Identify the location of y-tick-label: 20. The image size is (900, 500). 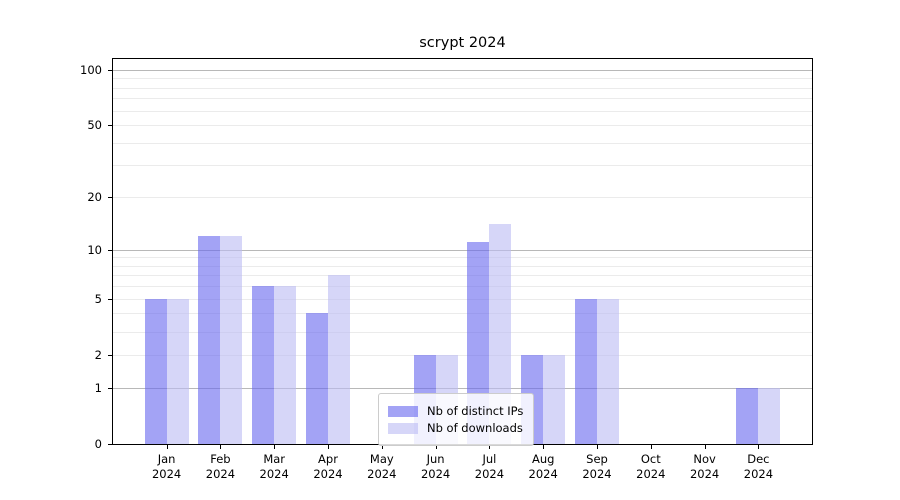
(94, 197).